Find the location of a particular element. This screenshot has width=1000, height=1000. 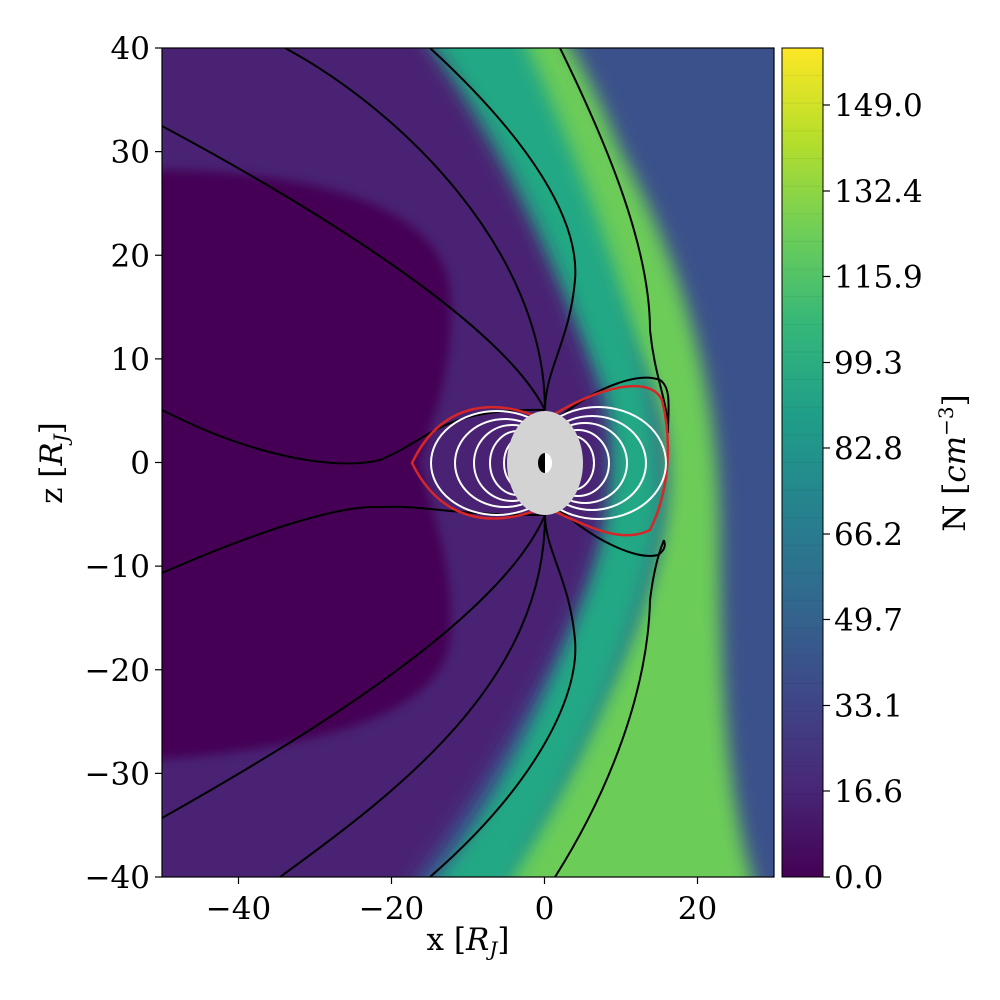

y-tick-label: −20 is located at coordinates (117, 671).